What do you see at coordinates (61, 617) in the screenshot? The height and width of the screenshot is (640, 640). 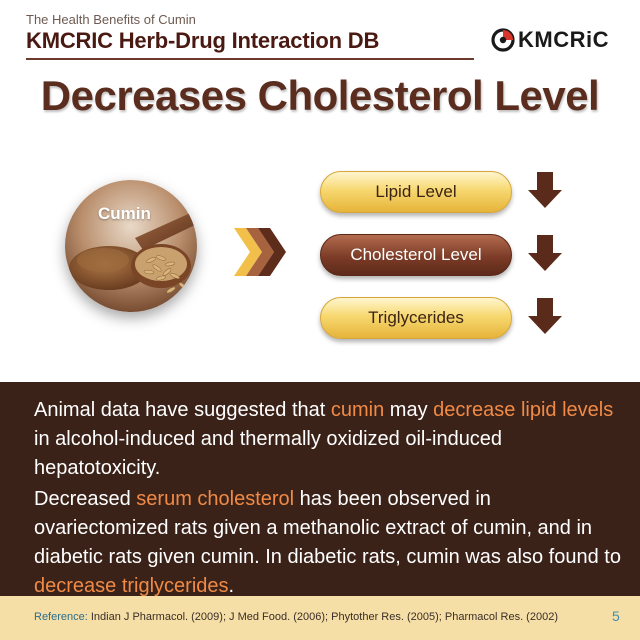 I see `reference-label: Reference:` at bounding box center [61, 617].